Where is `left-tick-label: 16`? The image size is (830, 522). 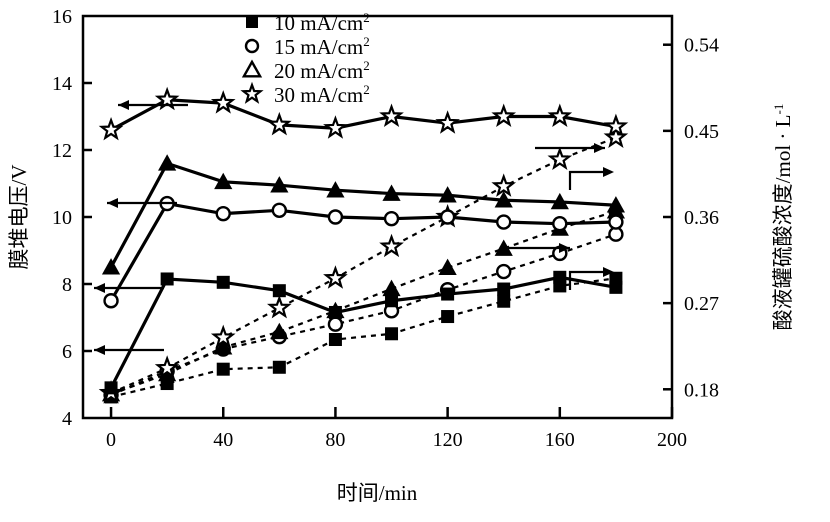 left-tick-label: 16 is located at coordinates (62, 17).